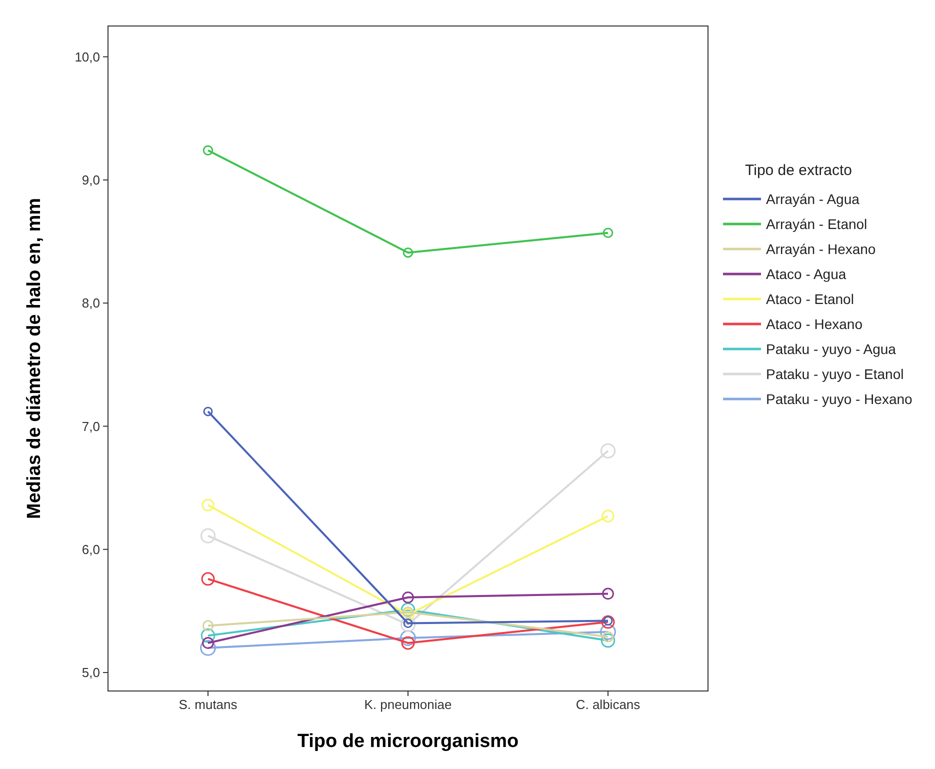 This screenshot has height=769, width=935. What do you see at coordinates (798, 170) in the screenshot?
I see `legend-title: Tipo de extracto` at bounding box center [798, 170].